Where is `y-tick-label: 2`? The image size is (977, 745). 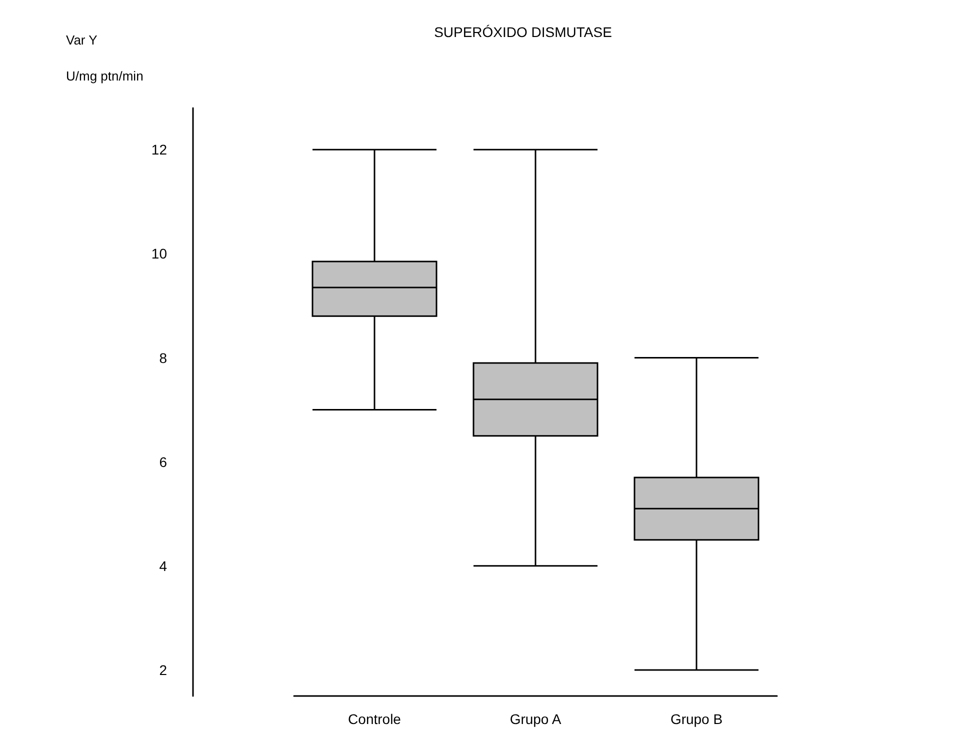 y-tick-label: 2 is located at coordinates (163, 670).